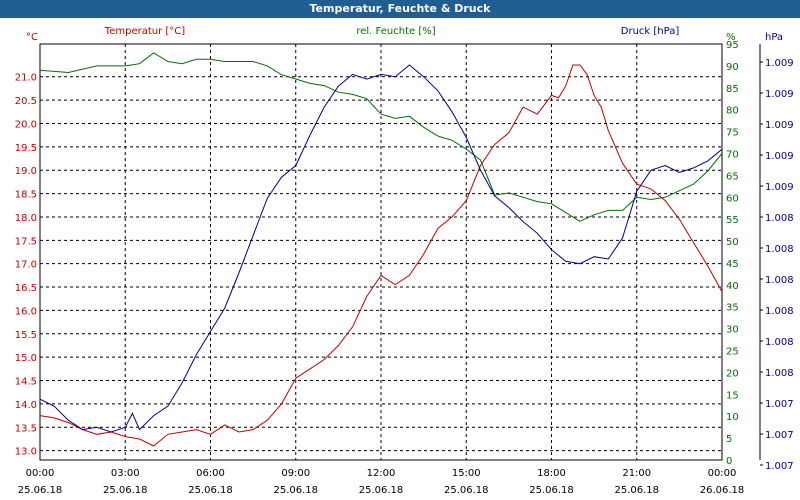 The width and height of the screenshot is (800, 500). I want to click on humidity-tick-label: 70, so click(732, 154).